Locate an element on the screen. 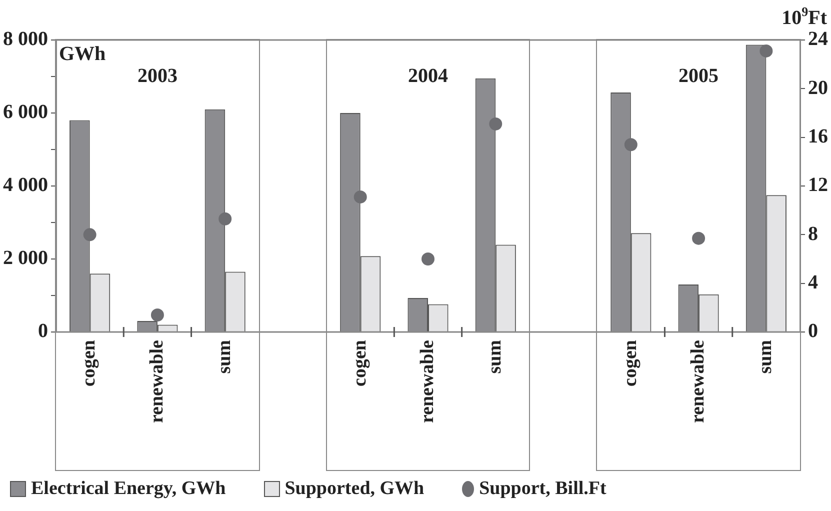 This screenshot has width=831, height=511. y-tick-label: 6 000 is located at coordinates (25, 112).